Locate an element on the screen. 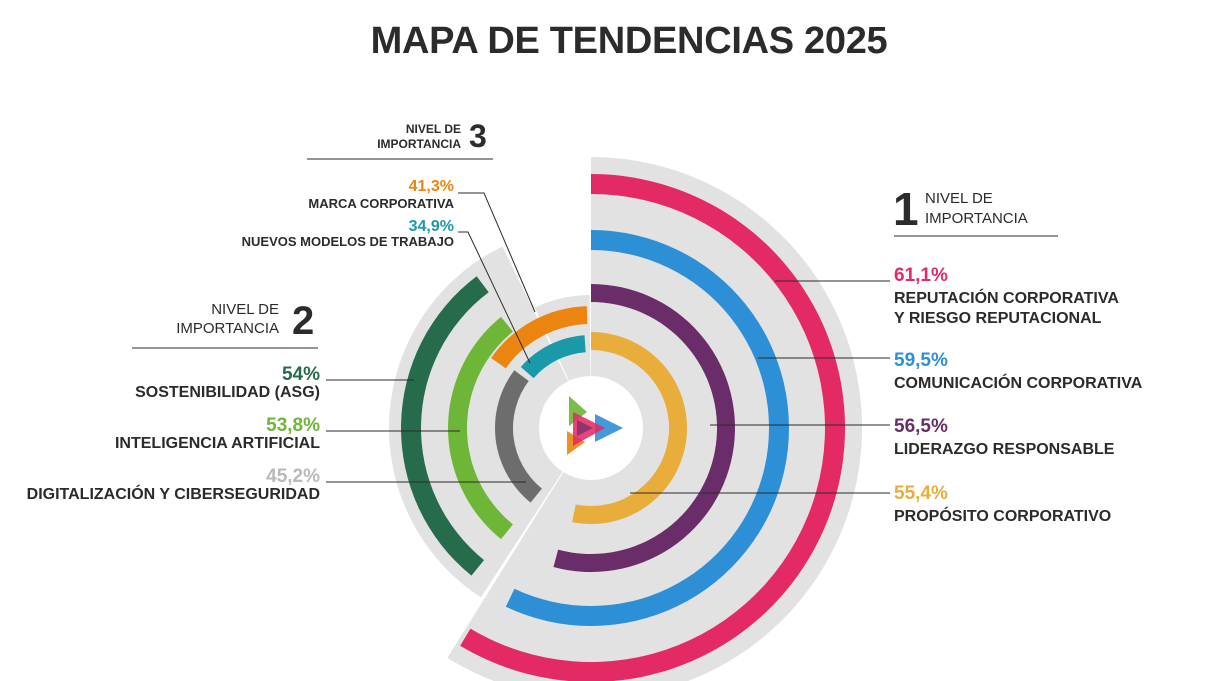 Image resolution: width=1216 pixels, height=681 pixels. value-label: 54% is located at coordinates (301, 374).